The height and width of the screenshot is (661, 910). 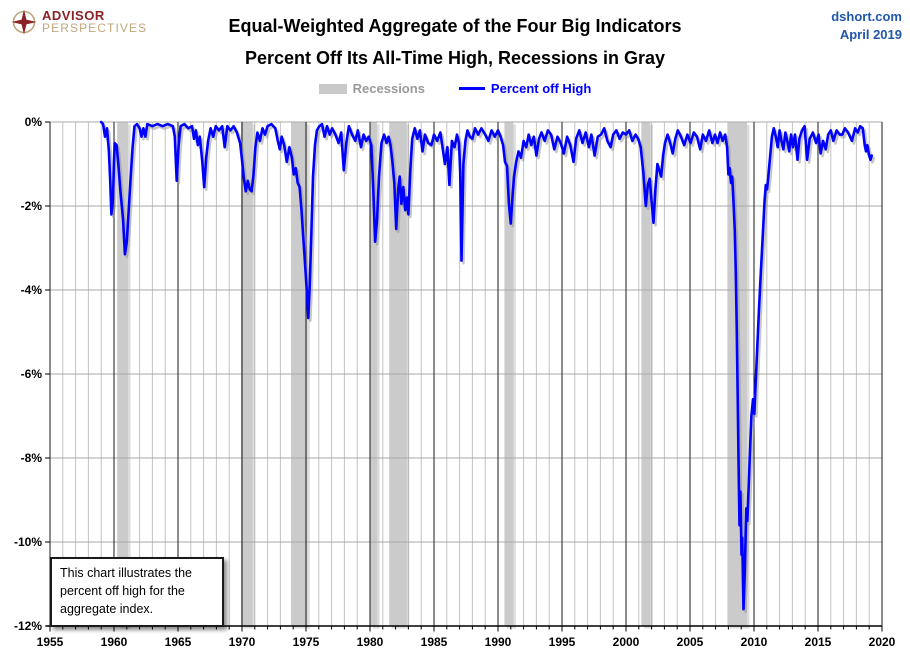 I want to click on legend-item-percent-off-high: Percent off High, so click(x=525, y=88).